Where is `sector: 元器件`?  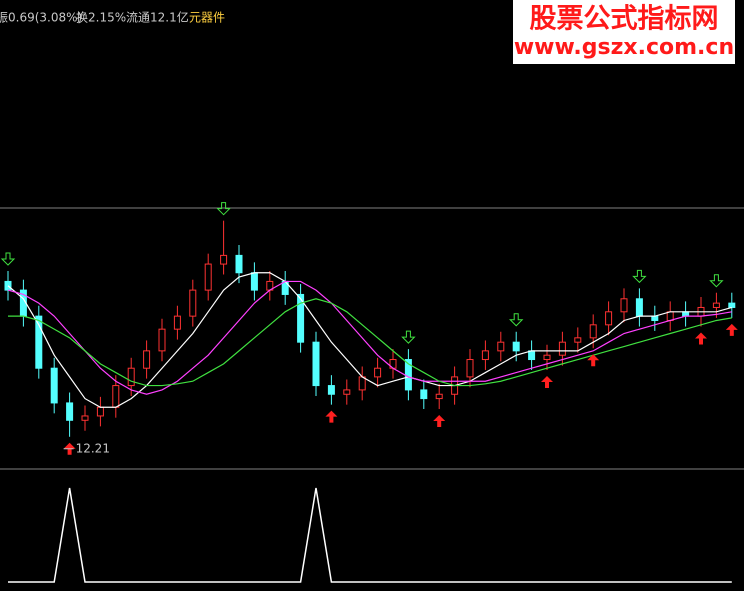
sector: 元器件 is located at coordinates (207, 18).